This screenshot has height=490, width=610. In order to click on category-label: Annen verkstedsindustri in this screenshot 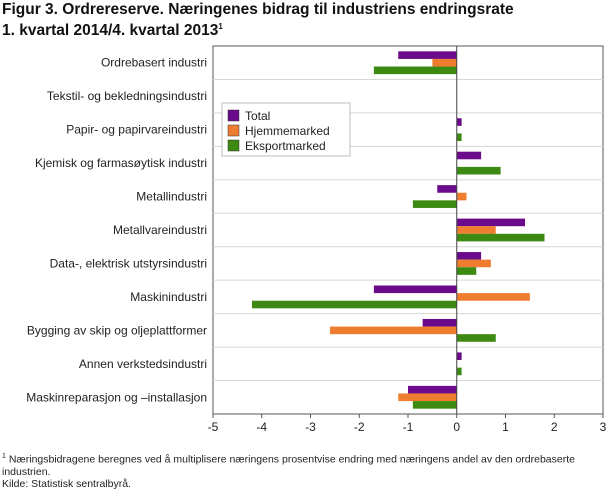, I will do `click(143, 364)`.